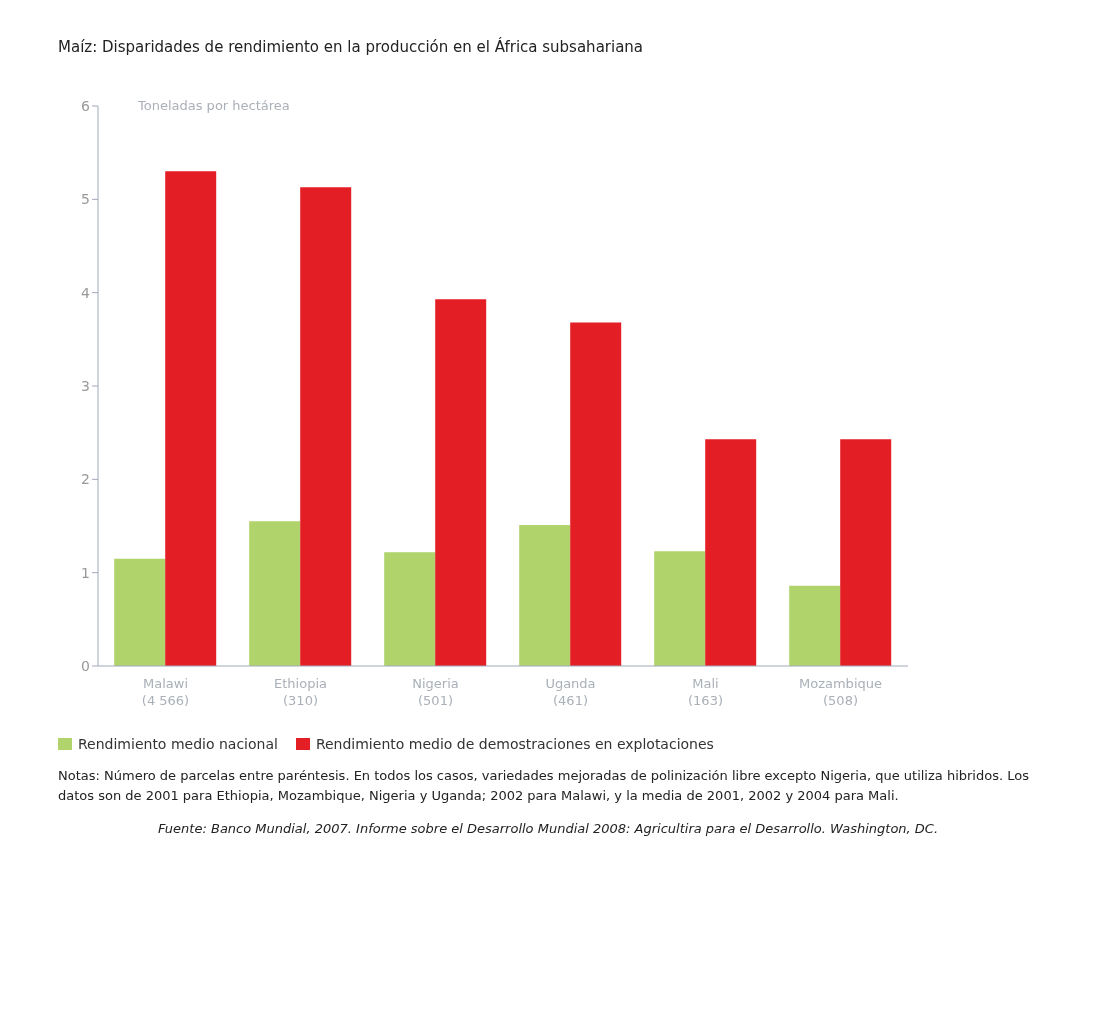  What do you see at coordinates (85, 199) in the screenshot?
I see `y-tick-label: 5` at bounding box center [85, 199].